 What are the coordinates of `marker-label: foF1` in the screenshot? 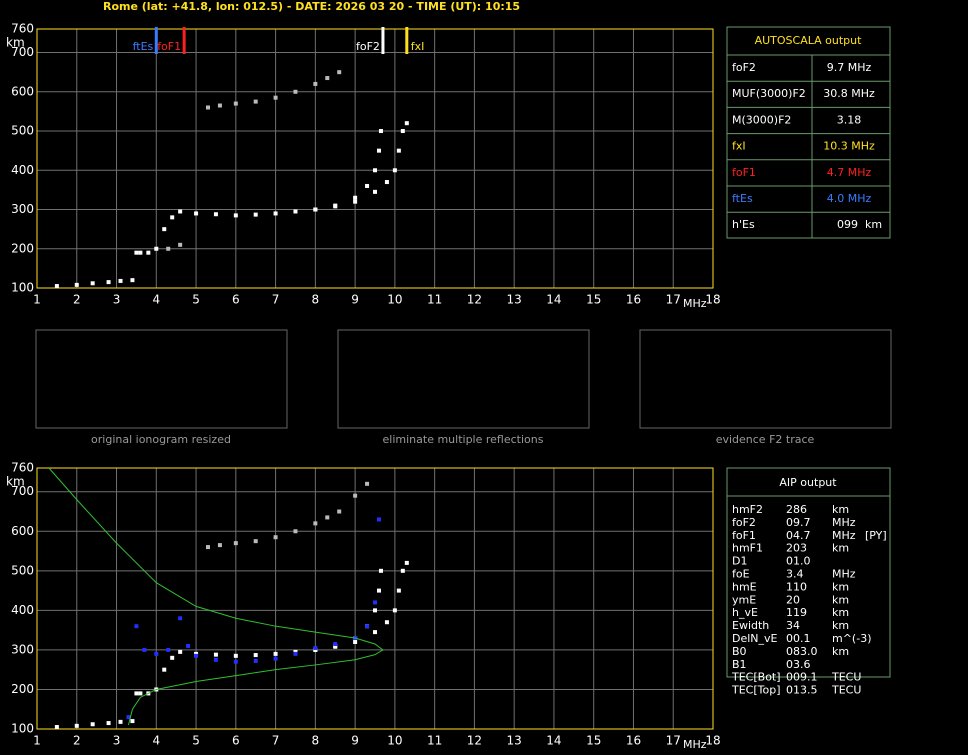 It's located at (169, 46).